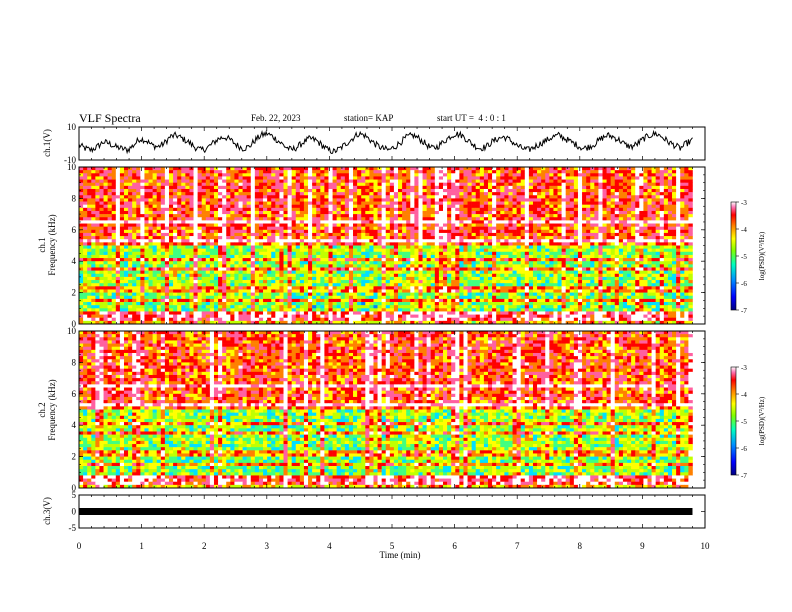 Image resolution: width=792 pixels, height=612 pixels. Describe the element at coordinates (517, 546) in the screenshot. I see `x-tick-label: 7` at that location.